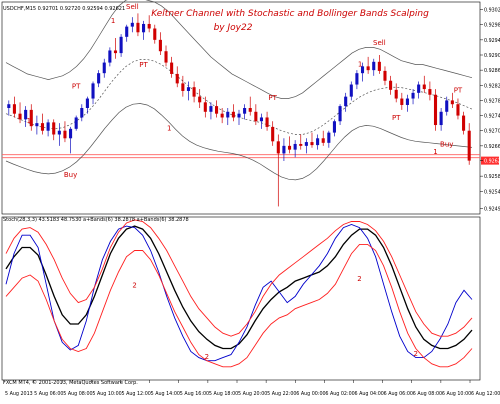  I want to click on x-axis-label: 6 Aug 04:00, so click(369, 394).